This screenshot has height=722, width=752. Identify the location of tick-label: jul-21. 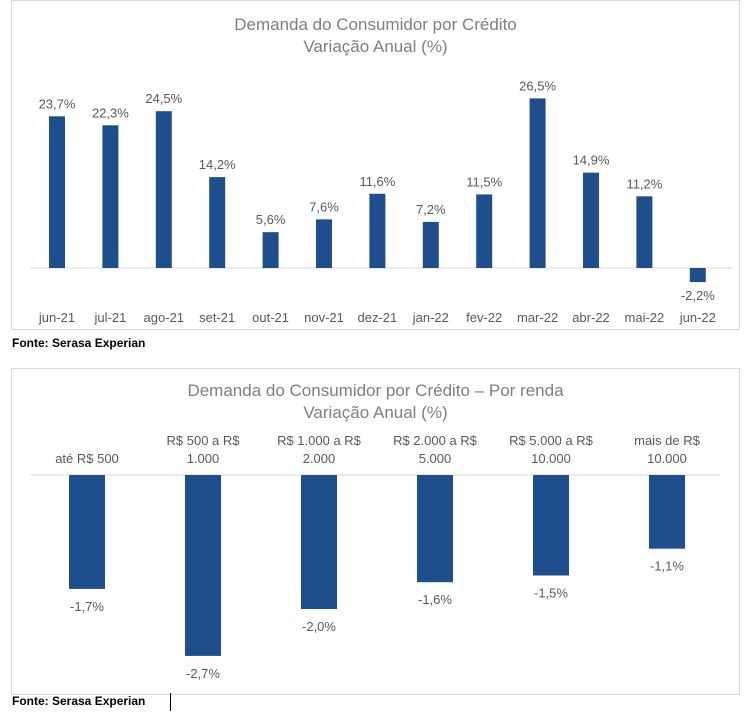
(110, 317).